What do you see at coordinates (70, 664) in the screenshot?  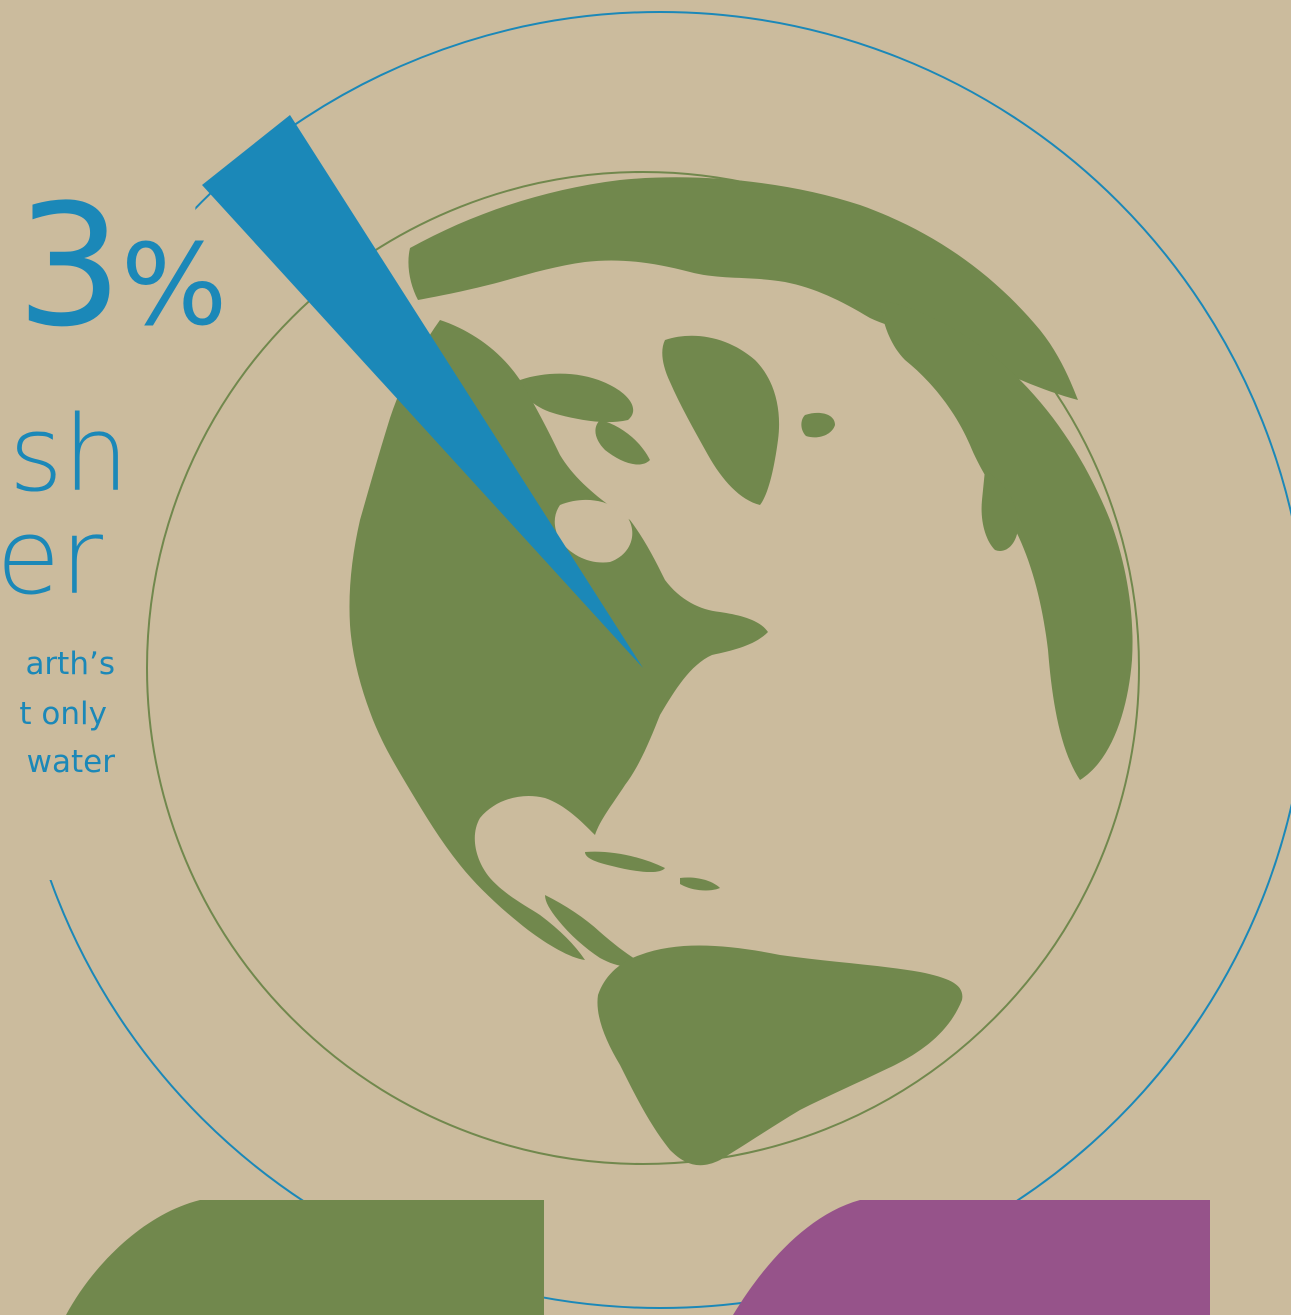 I see `body-text-line-1: arth’s` at bounding box center [70, 664].